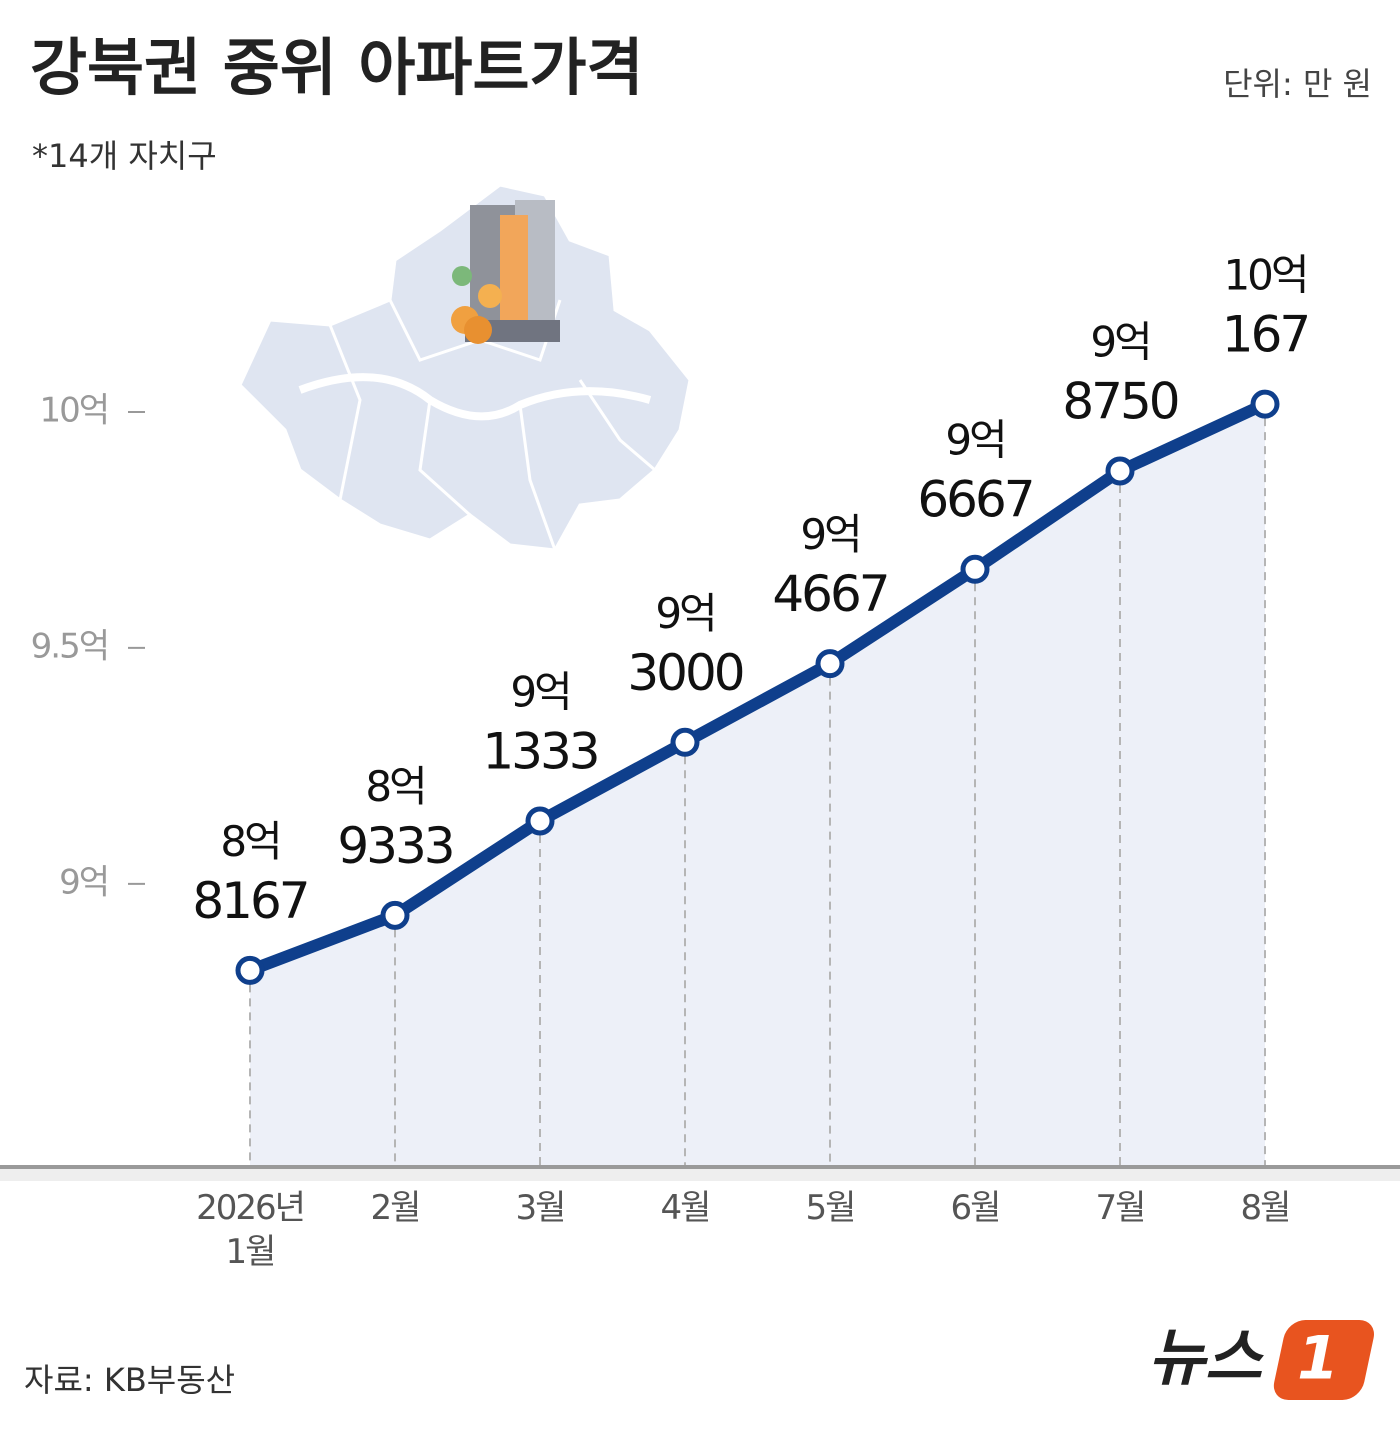  Describe the element at coordinates (69, 646) in the screenshot. I see `y-tick-label: 9.5억` at that location.